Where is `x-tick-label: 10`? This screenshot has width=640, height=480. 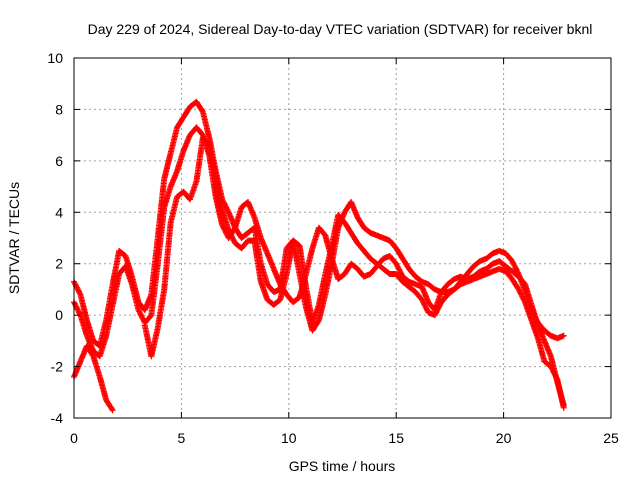
x-tick-label: 10 is located at coordinates (289, 438).